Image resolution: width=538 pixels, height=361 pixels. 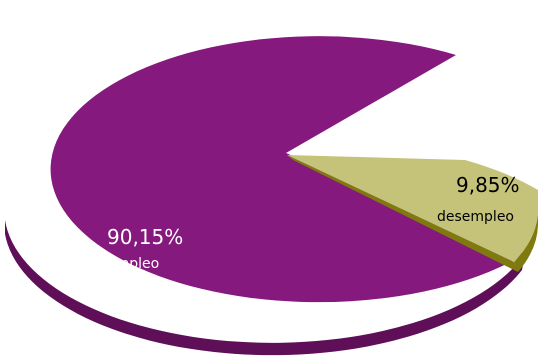 I want to click on slice-label-empleo-name: empleo, so click(x=133, y=264).